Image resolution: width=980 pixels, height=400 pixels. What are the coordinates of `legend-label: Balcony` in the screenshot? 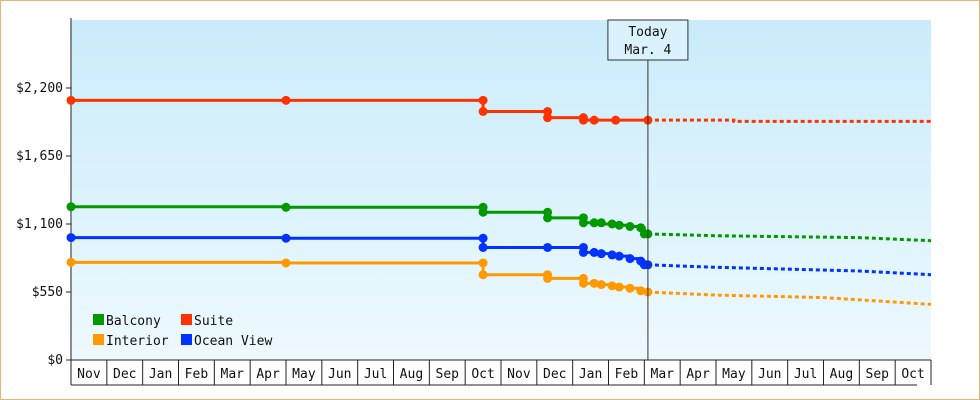 It's located at (133, 321).